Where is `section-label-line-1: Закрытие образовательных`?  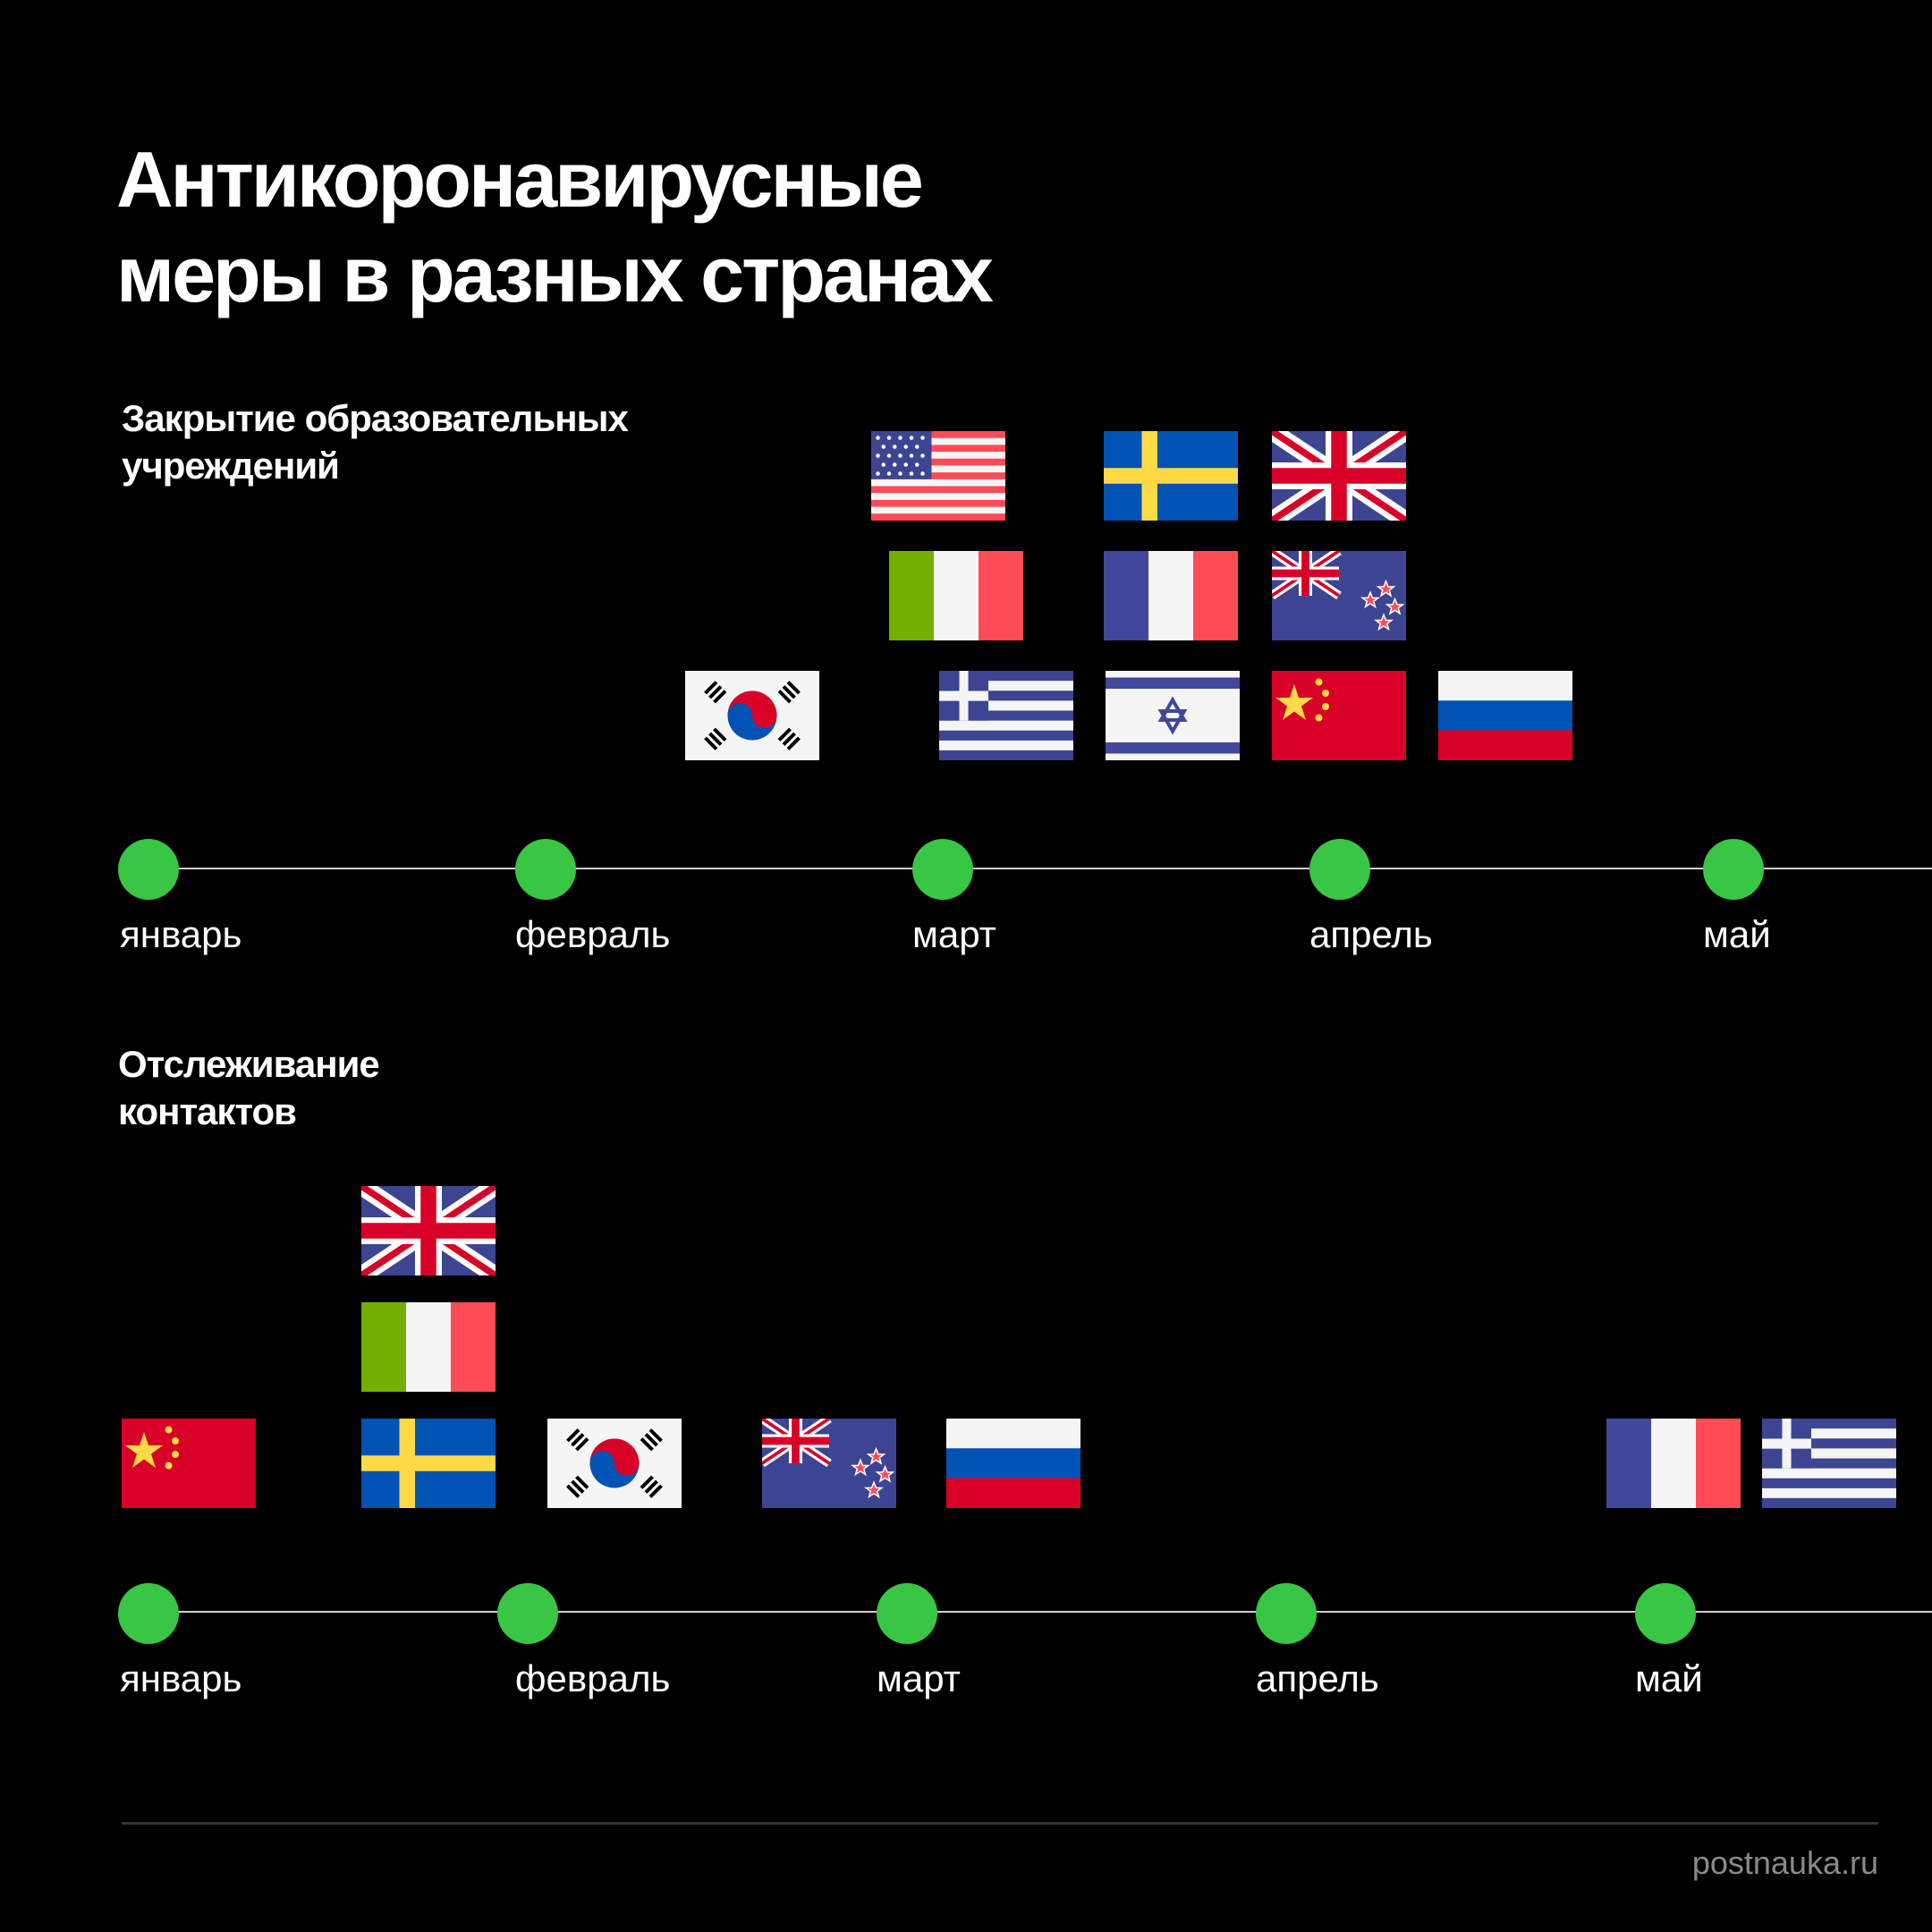
section-label-line-1: Закрытие образовательных is located at coordinates (375, 418).